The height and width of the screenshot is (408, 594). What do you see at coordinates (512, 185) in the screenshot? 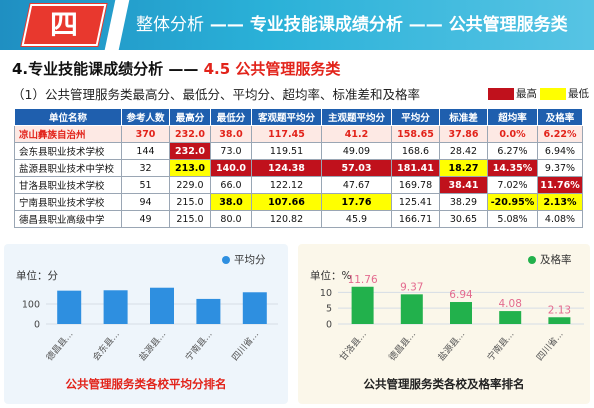
I see `table-cell: 7.02%` at bounding box center [512, 185].